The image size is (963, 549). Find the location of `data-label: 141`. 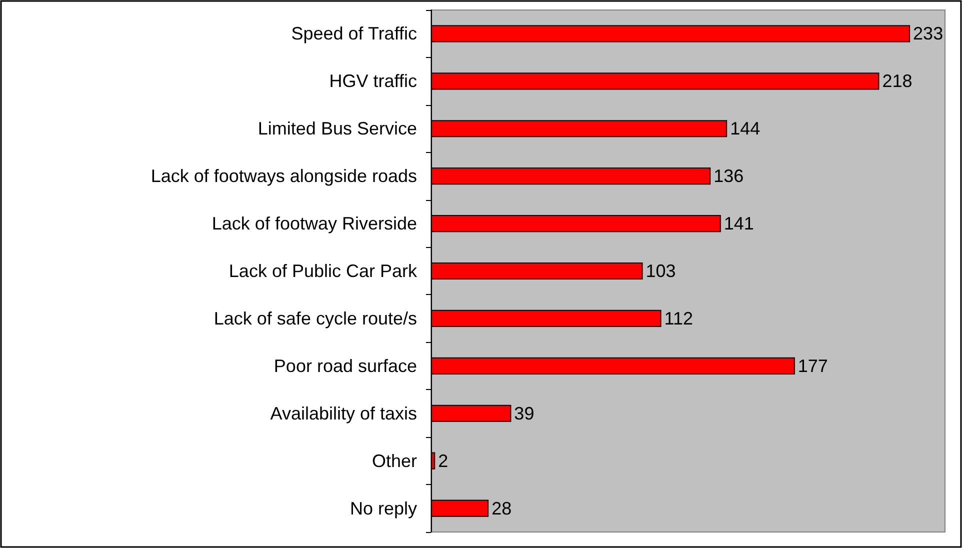

data-label: 141 is located at coordinates (739, 224).